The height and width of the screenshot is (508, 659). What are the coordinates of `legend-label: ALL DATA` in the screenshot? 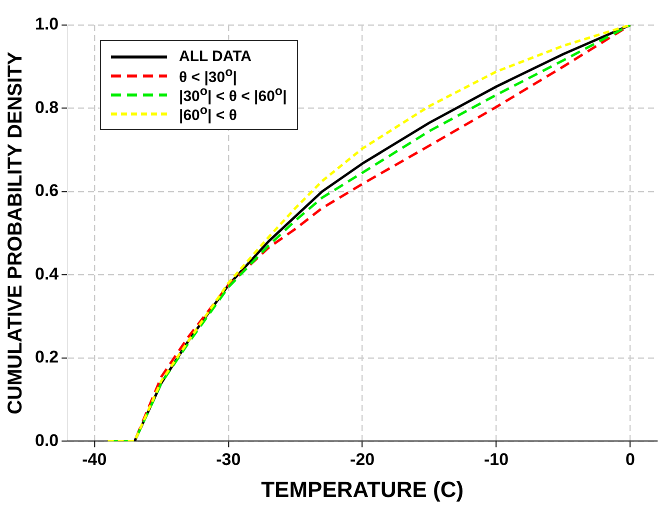 It's located at (215, 56).